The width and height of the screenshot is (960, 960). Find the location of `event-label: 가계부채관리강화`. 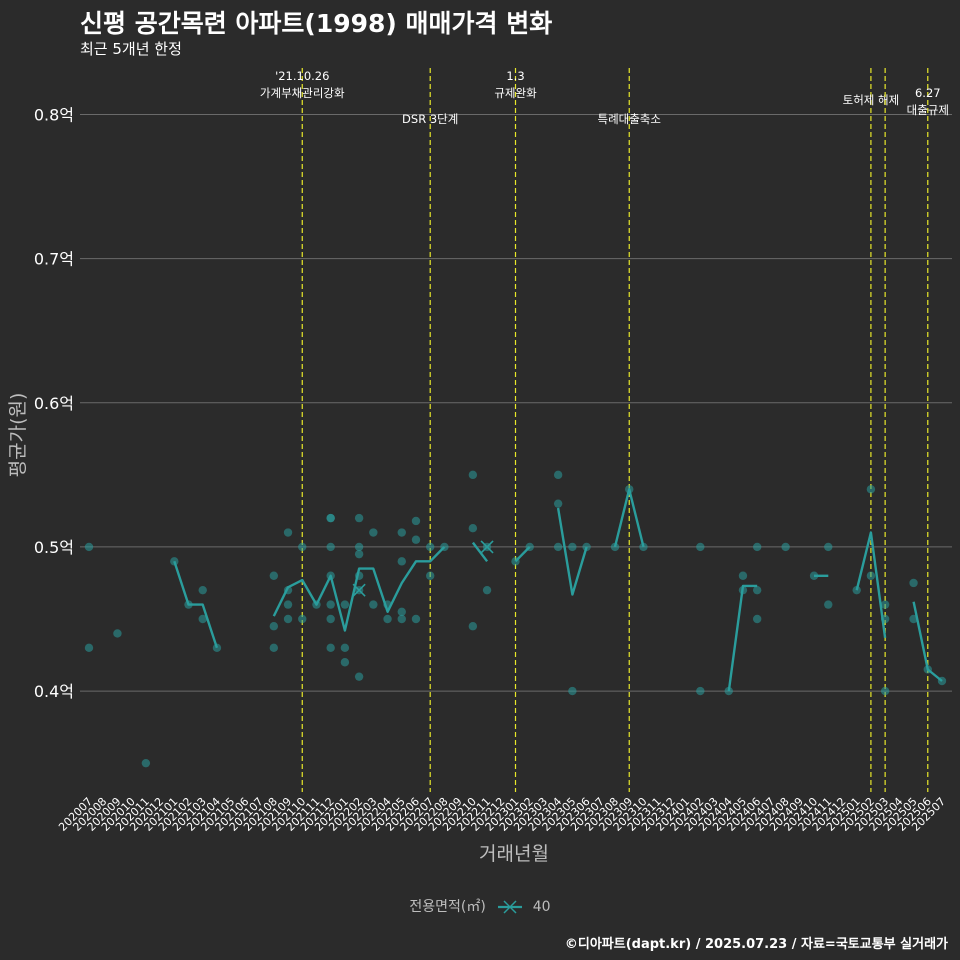

event-label: 가계부채관리강화 is located at coordinates (302, 93).